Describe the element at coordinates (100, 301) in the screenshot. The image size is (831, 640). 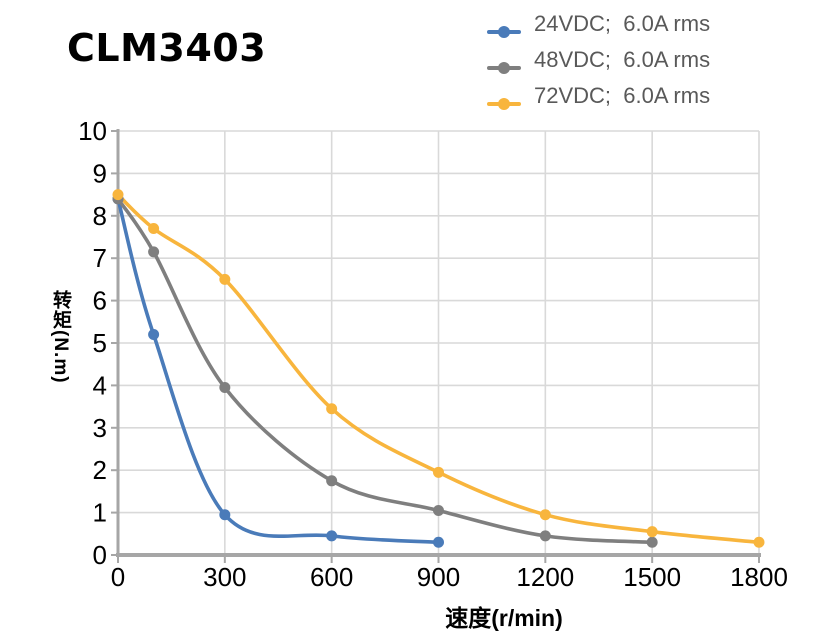
I see `y-tick-label: 6` at that location.